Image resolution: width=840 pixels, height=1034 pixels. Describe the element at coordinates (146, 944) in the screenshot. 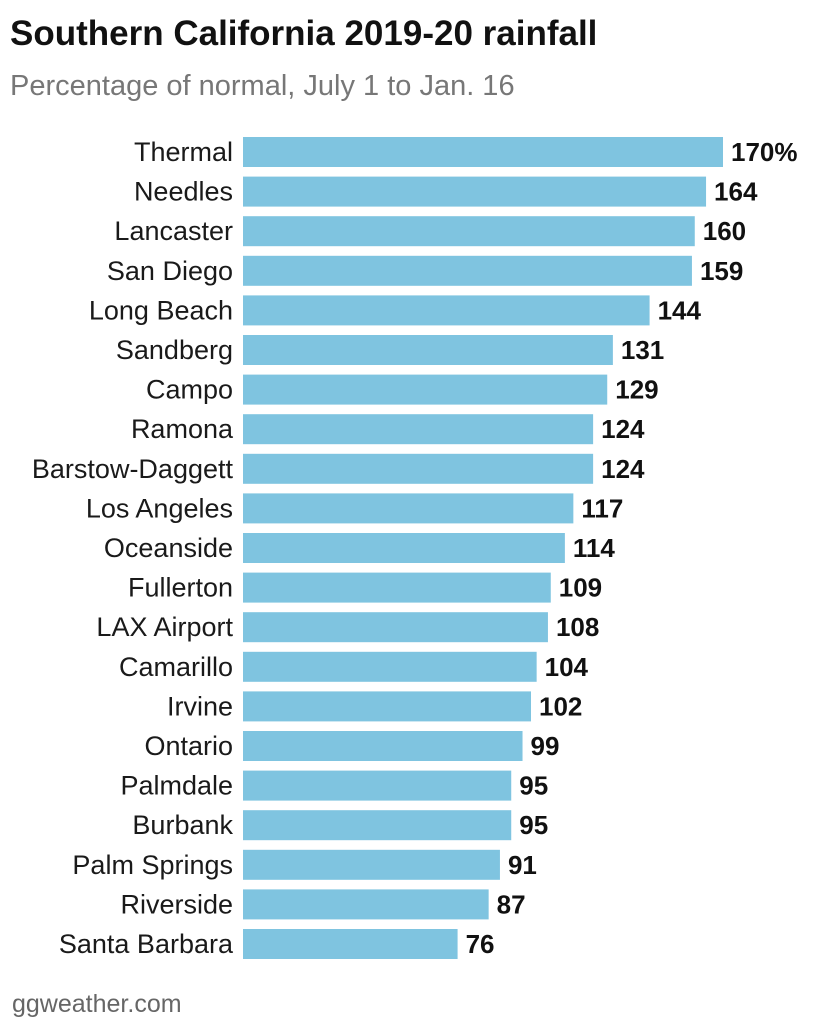

I see `category-label: Santa Barbara` at that location.